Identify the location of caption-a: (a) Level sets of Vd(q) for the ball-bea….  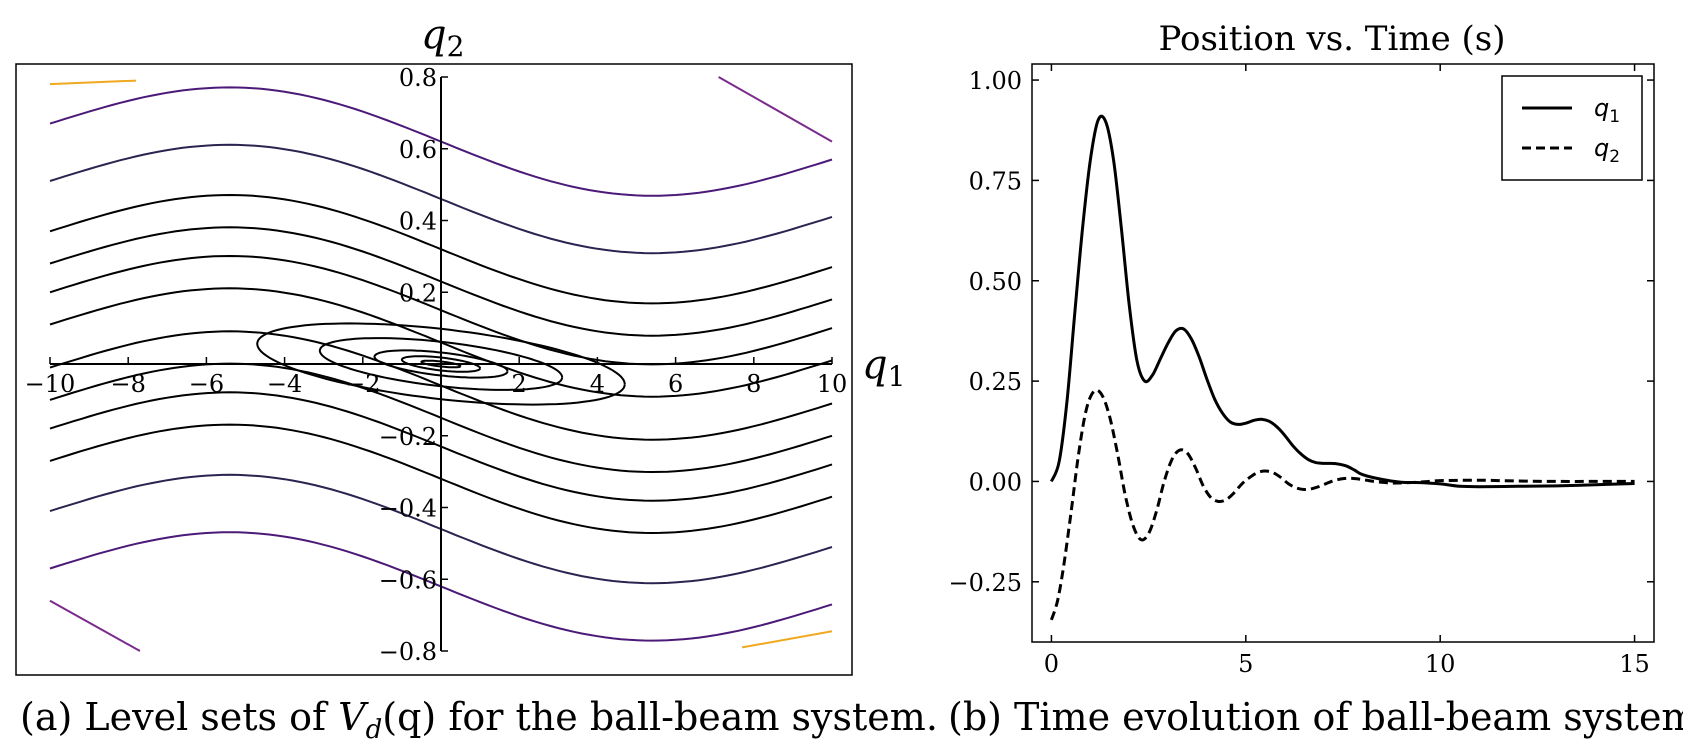
(479, 720).